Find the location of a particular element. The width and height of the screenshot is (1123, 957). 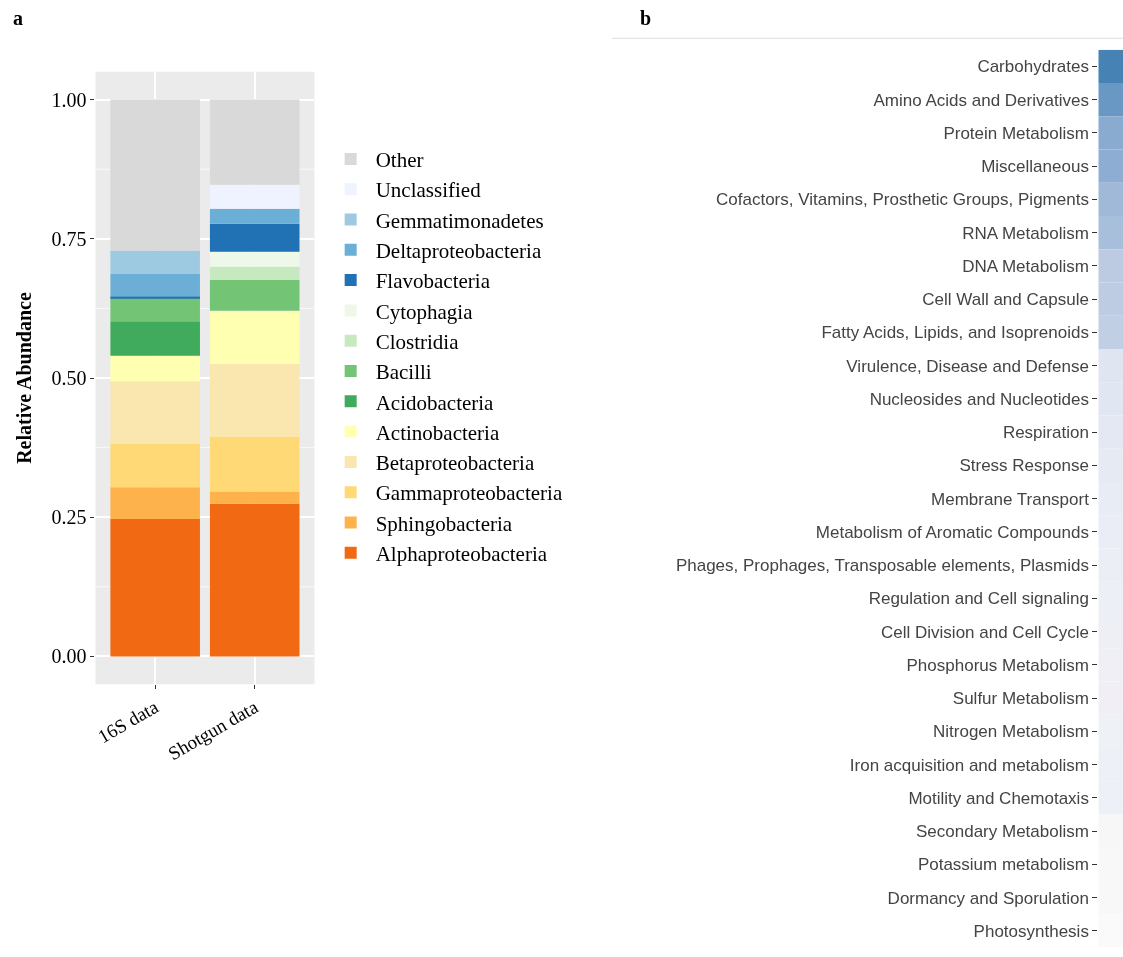

category-label: Regulation and Cell signaling is located at coordinates (978, 599).